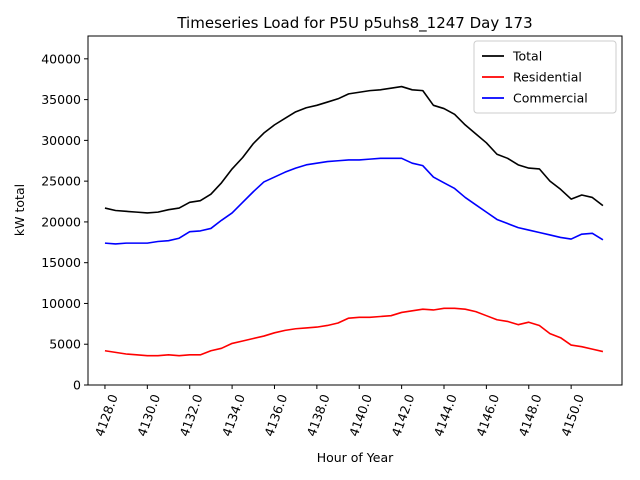  I want to click on y-tick-label: 20000, so click(61, 221).